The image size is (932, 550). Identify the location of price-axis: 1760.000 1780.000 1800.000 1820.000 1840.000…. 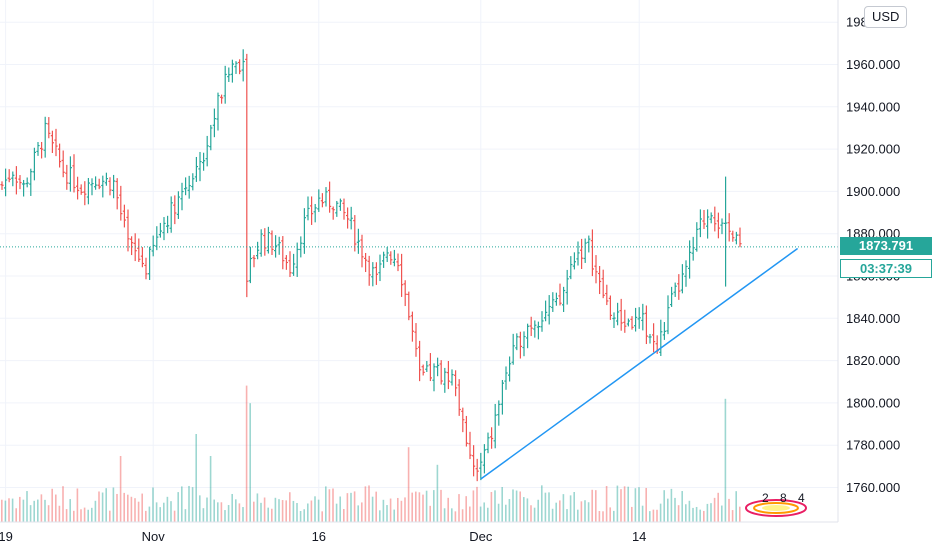
(873, 255).